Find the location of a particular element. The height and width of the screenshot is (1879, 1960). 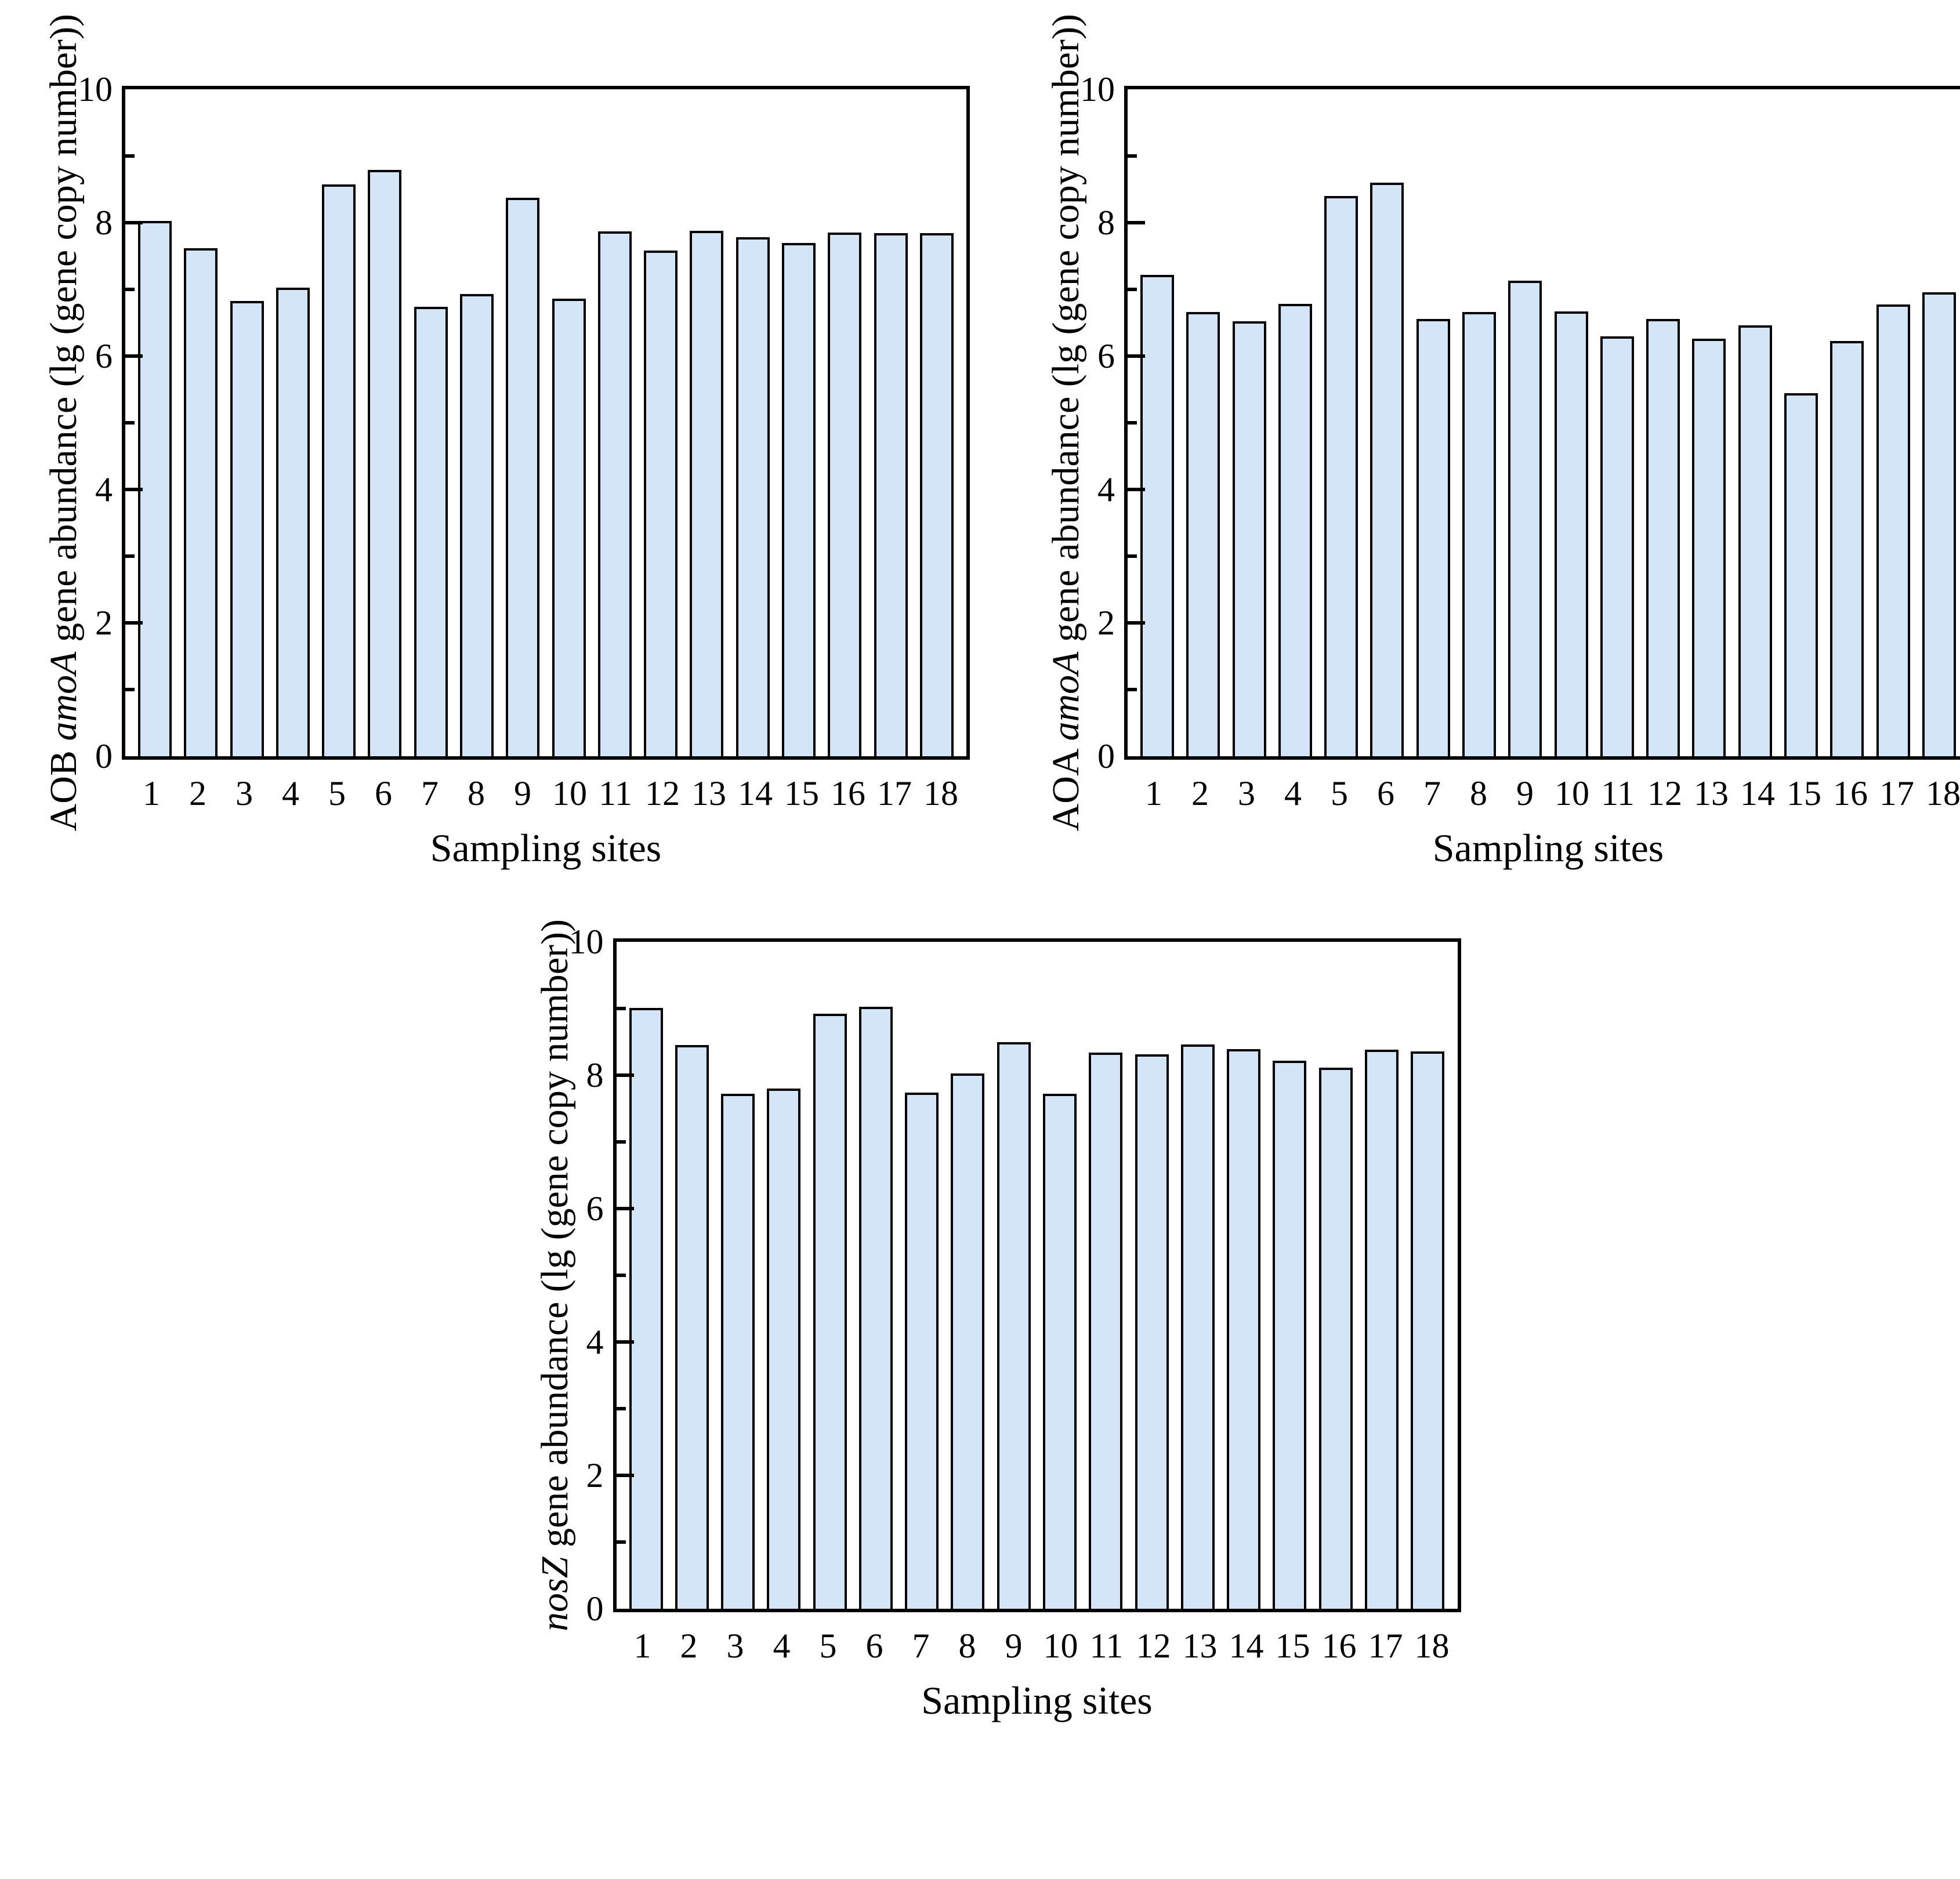

x-tick-label-13: 13 is located at coordinates (709, 793).